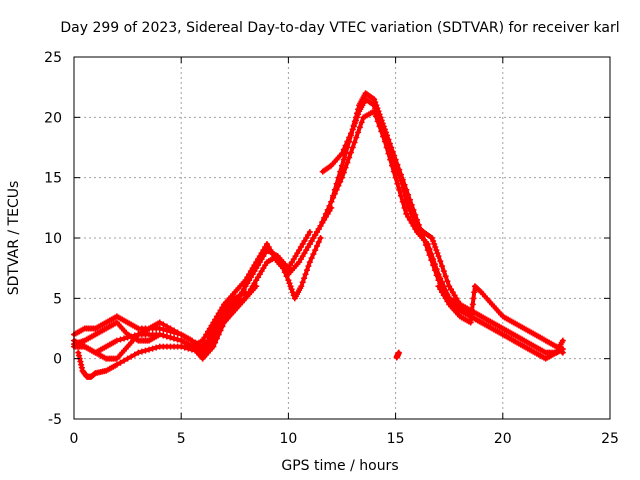 The height and width of the screenshot is (480, 640). Describe the element at coordinates (53, 58) in the screenshot. I see `y-tick-label: 25` at that location.